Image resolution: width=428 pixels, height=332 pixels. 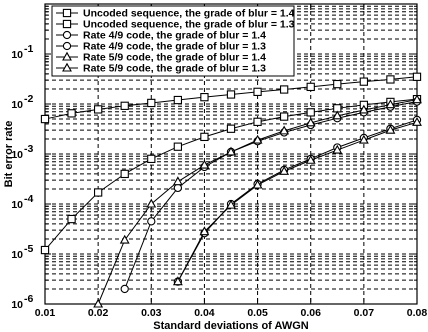 I want to click on legend-label: Rate 4/9 code, the grade of blur = 1.3, so click(x=174, y=47).